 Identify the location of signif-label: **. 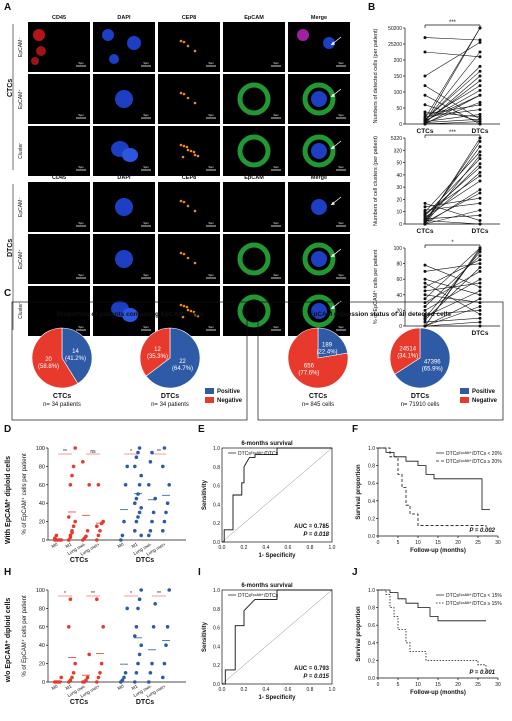
(65, 452).